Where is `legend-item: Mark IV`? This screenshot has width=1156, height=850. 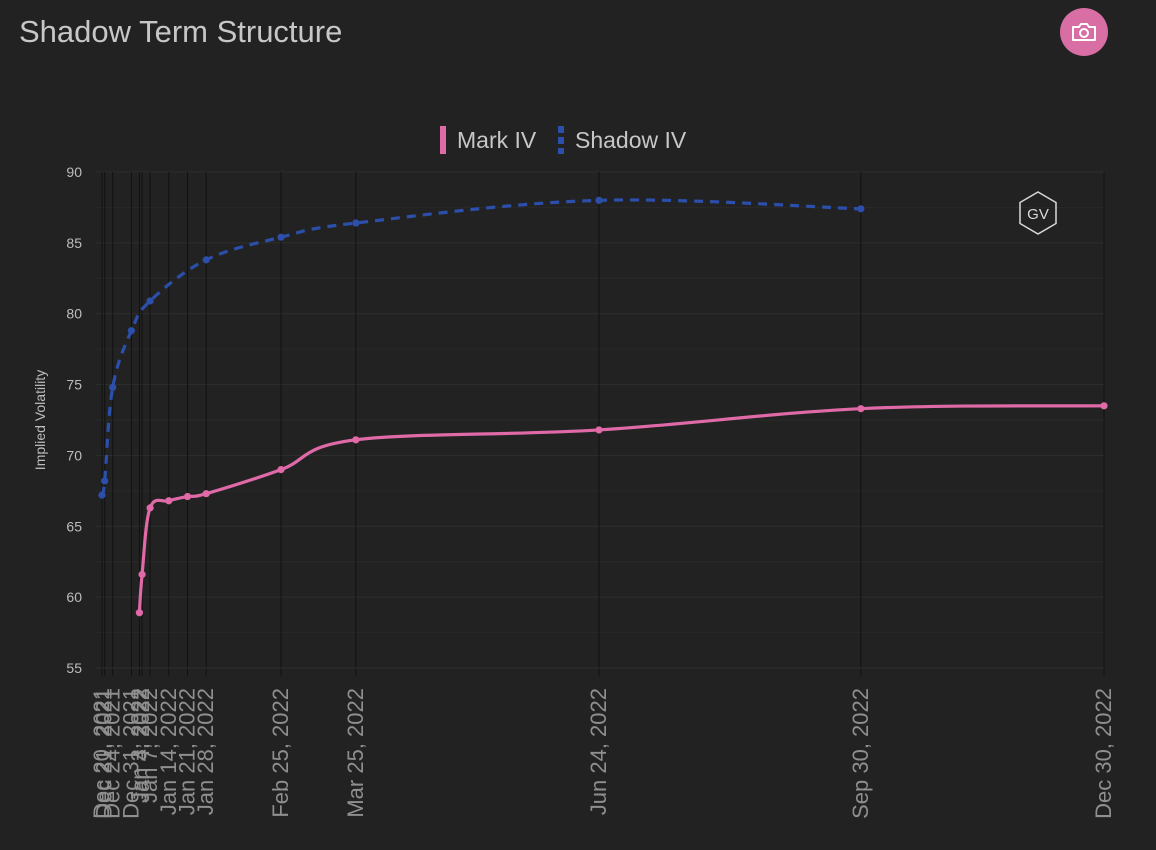 legend-item: Mark IV is located at coordinates (488, 140).